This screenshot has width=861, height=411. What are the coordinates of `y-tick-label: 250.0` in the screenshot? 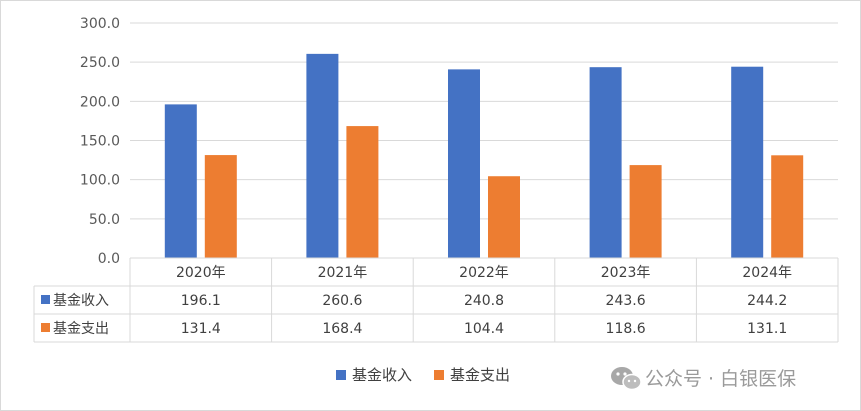 It's located at (100, 63).